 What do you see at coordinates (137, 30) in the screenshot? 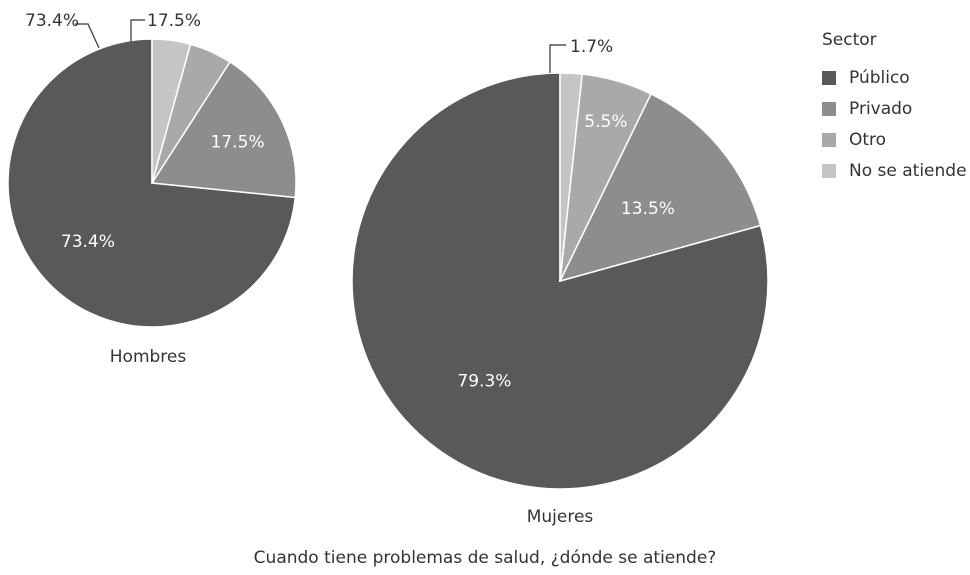
I see `leader-line-hombres-privado` at bounding box center [137, 30].